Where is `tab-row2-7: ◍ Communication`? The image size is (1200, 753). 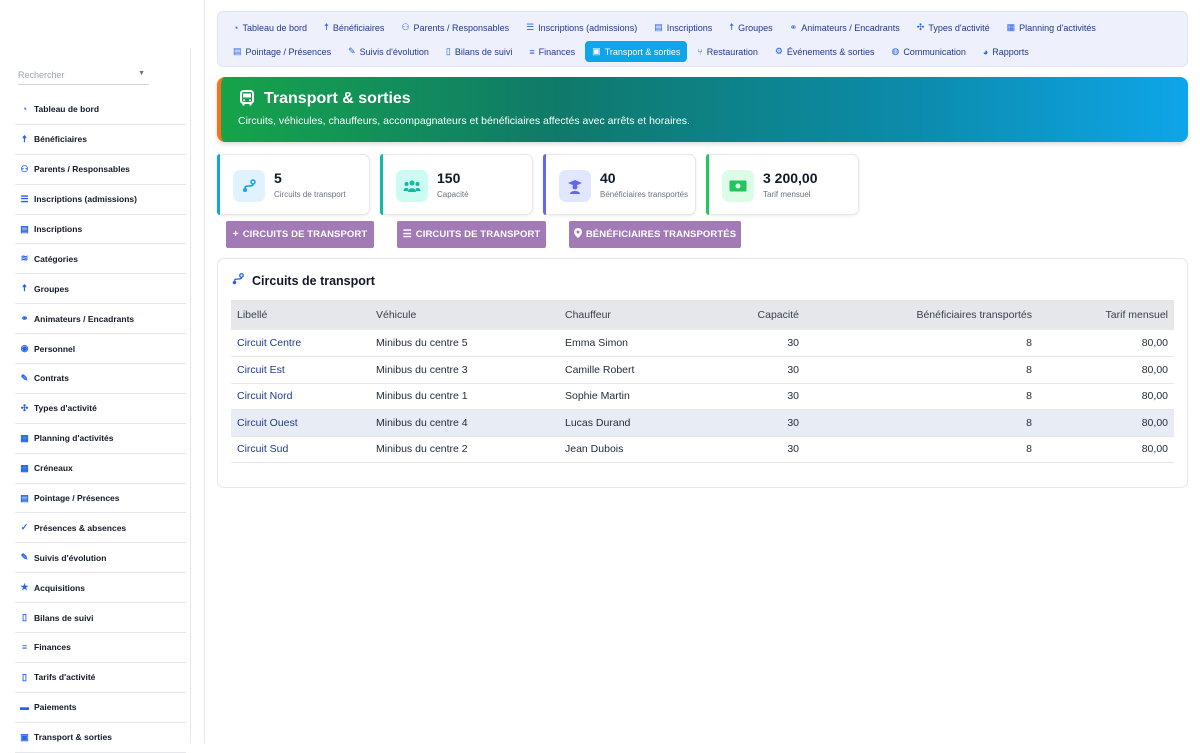 tab-row2-7: ◍ Communication is located at coordinates (928, 51).